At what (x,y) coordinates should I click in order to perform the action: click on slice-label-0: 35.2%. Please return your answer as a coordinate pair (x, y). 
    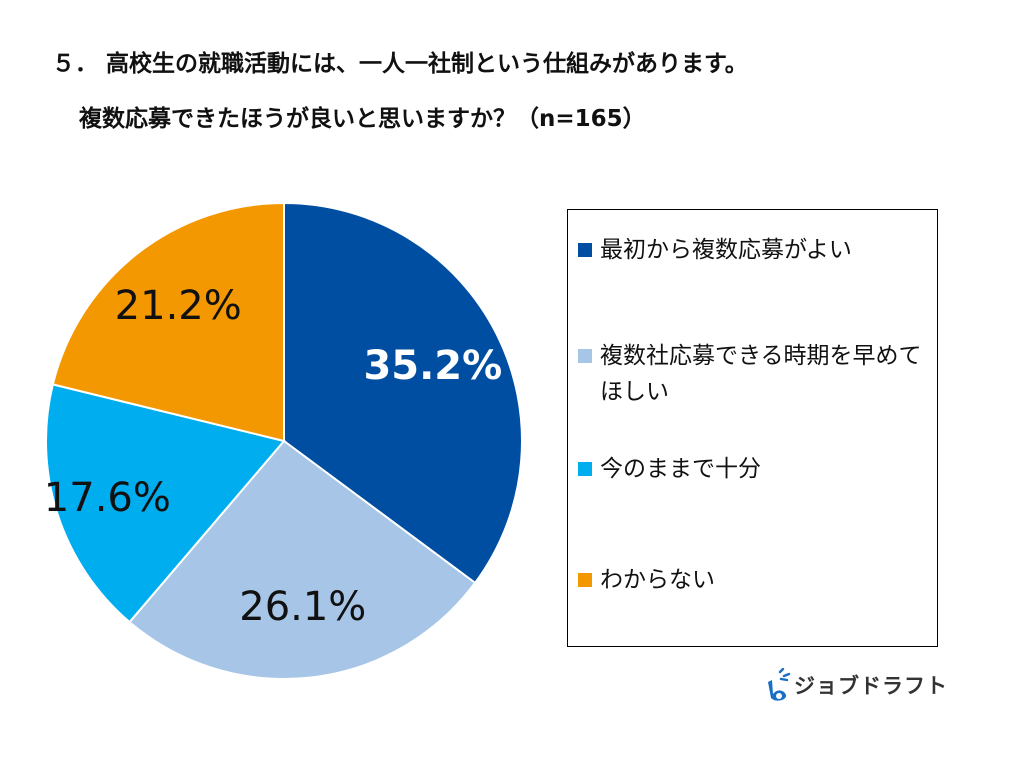
    Looking at the image, I should click on (433, 366).